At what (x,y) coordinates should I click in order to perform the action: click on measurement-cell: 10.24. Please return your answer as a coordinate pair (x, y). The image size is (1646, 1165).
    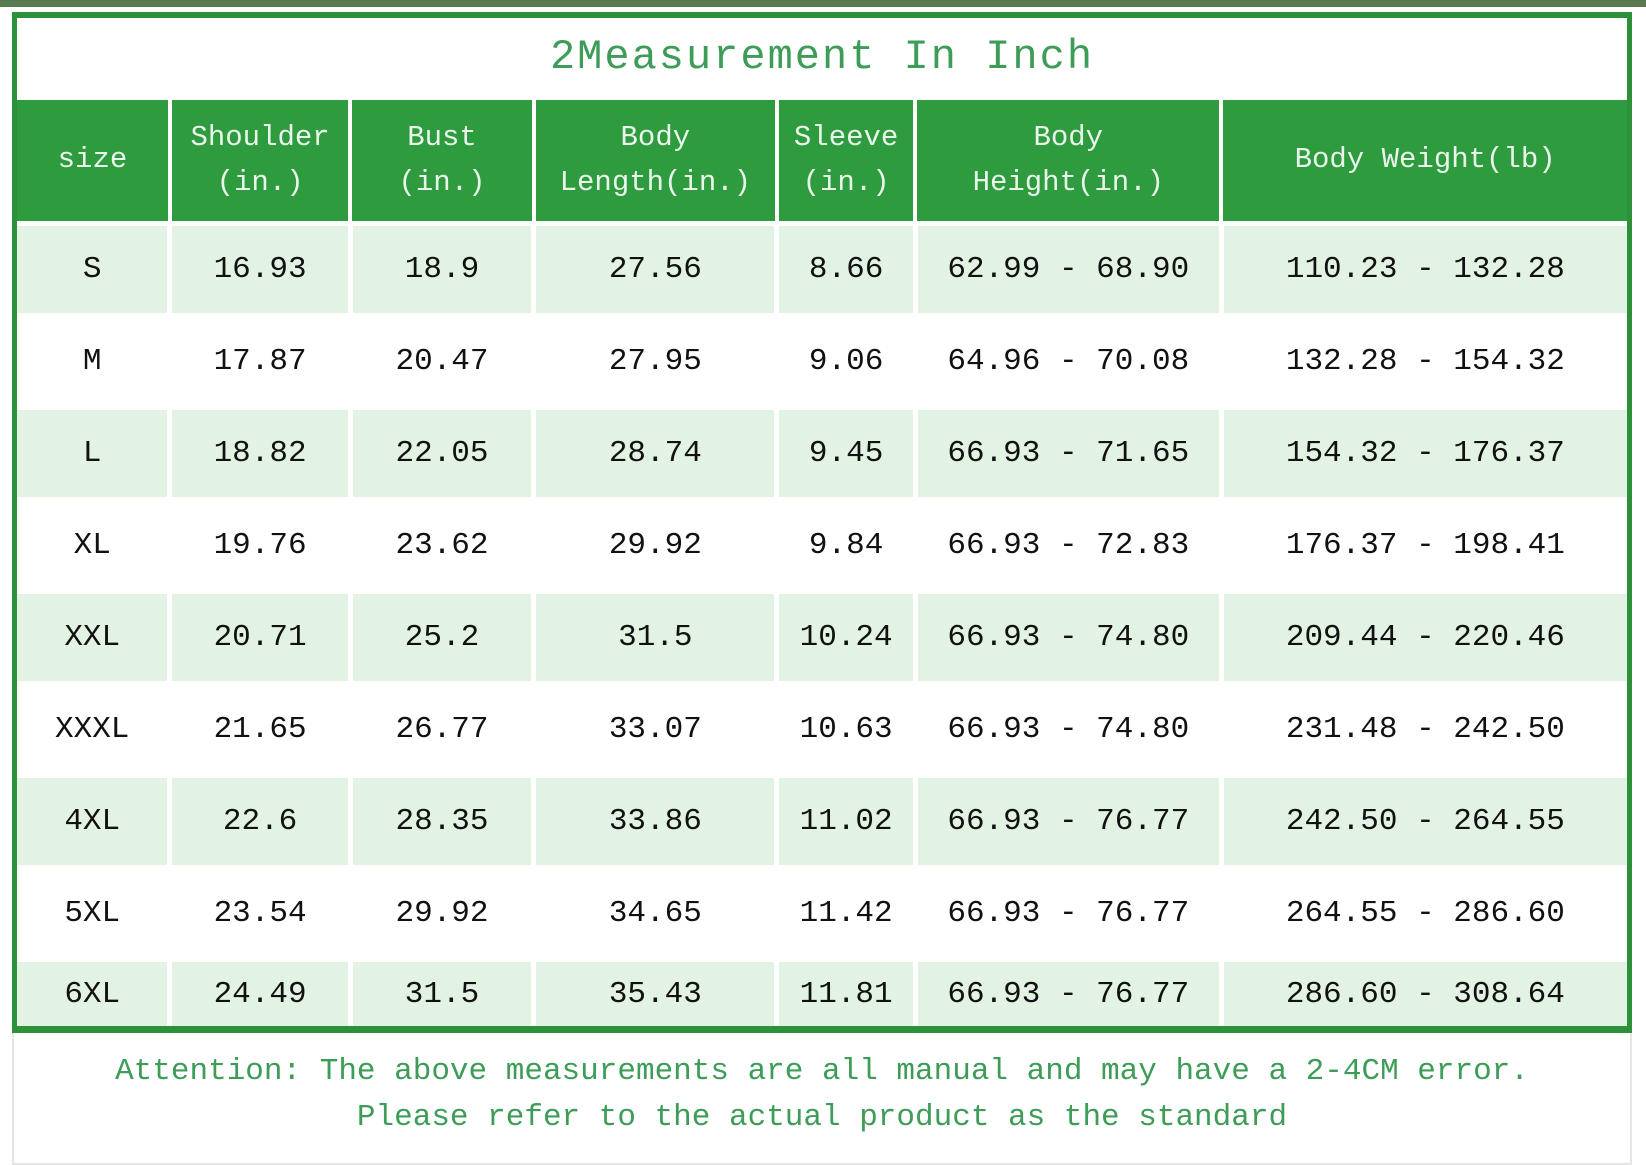
    Looking at the image, I should click on (845, 636).